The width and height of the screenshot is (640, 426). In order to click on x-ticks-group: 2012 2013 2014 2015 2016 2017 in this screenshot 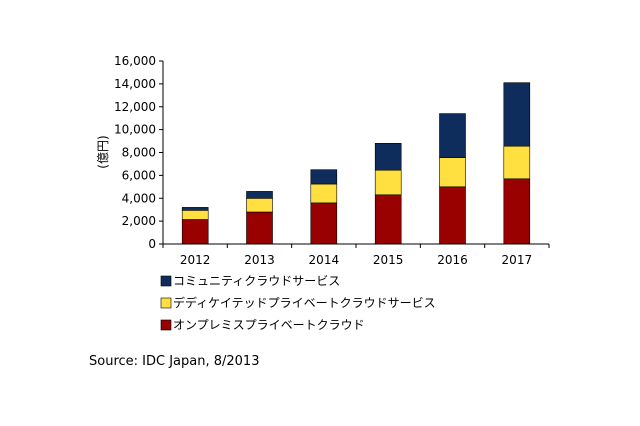, I will do `click(356, 255)`.